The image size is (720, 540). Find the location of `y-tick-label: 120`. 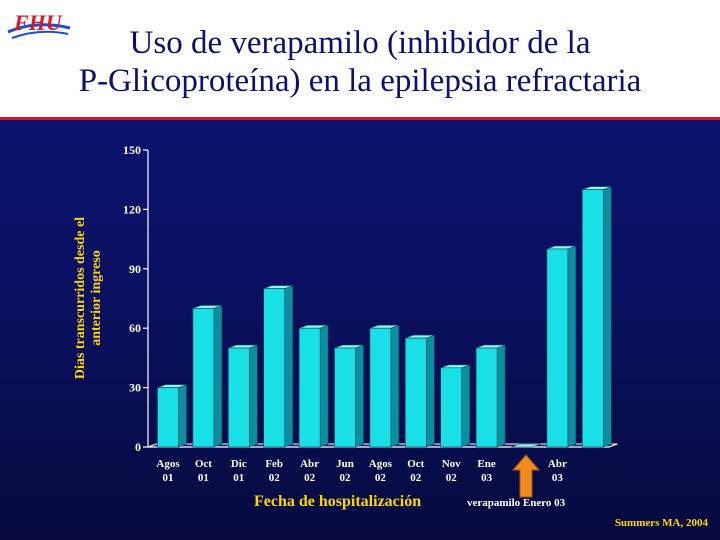

y-tick-label: 120 is located at coordinates (132, 209).